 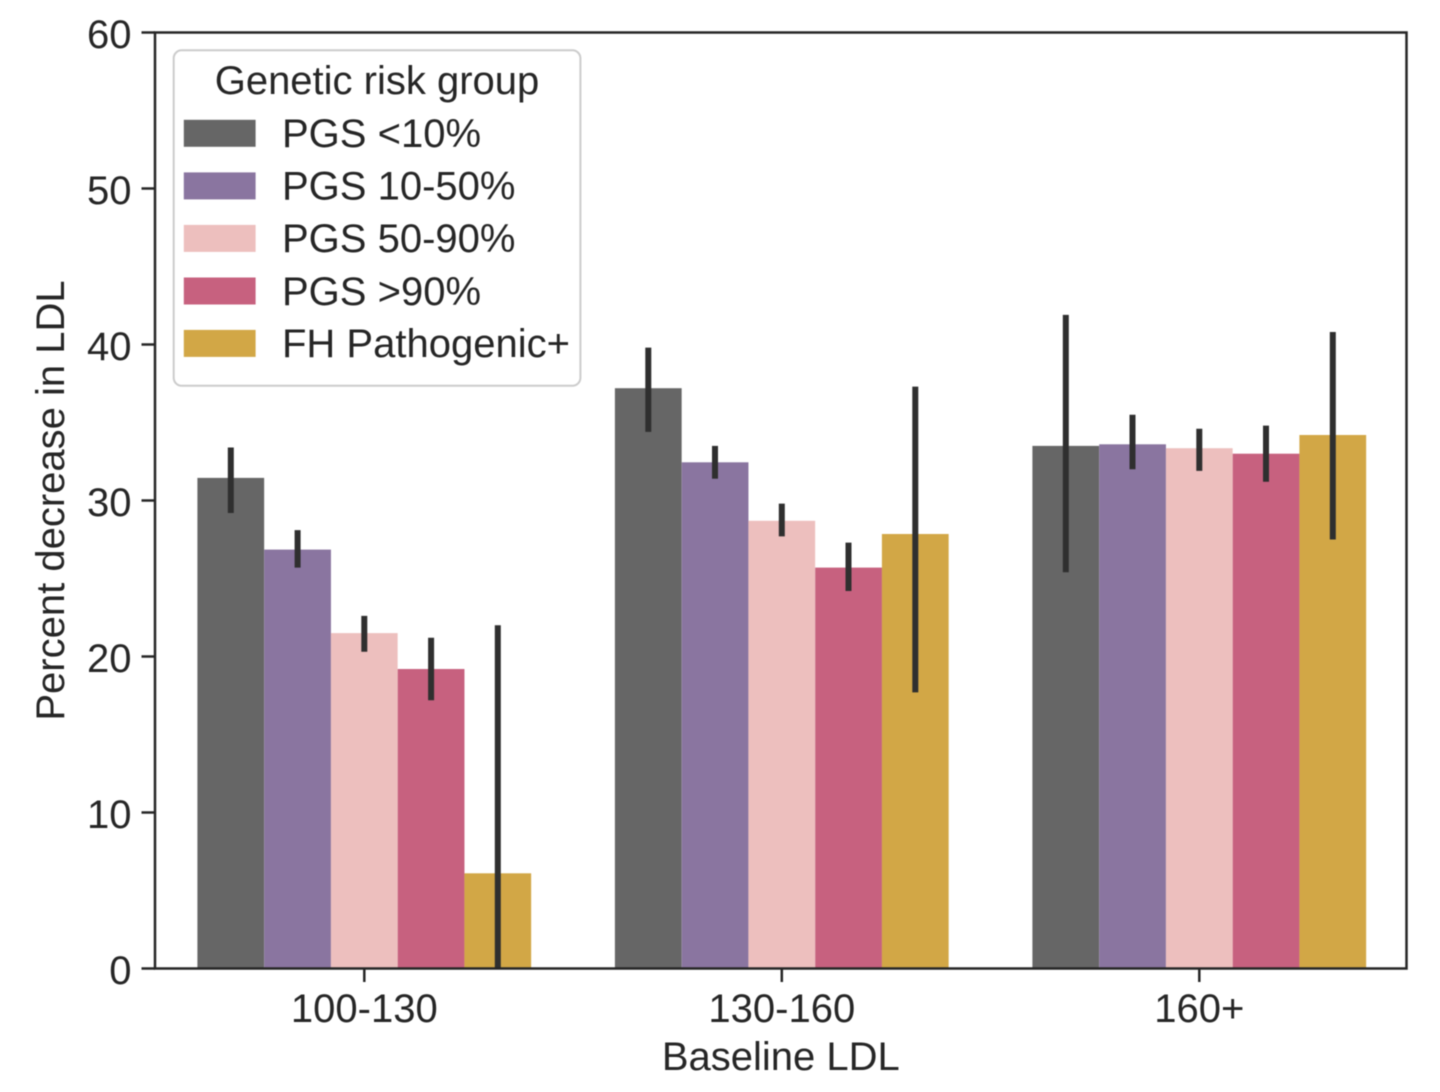 I want to click on svg-text: 0, so click(x=120, y=971).